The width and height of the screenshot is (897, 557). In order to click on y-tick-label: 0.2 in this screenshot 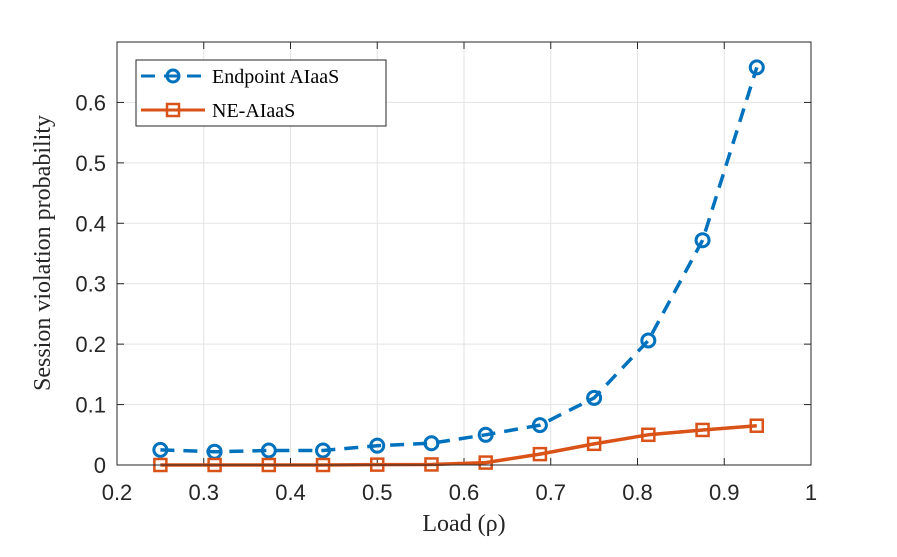, I will do `click(90, 344)`.